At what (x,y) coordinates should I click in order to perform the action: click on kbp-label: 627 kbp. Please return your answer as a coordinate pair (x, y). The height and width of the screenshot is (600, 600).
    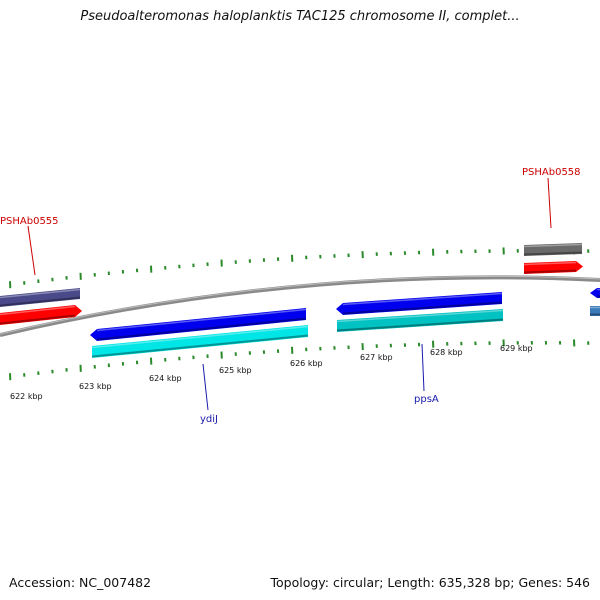
    Looking at the image, I should click on (376, 357).